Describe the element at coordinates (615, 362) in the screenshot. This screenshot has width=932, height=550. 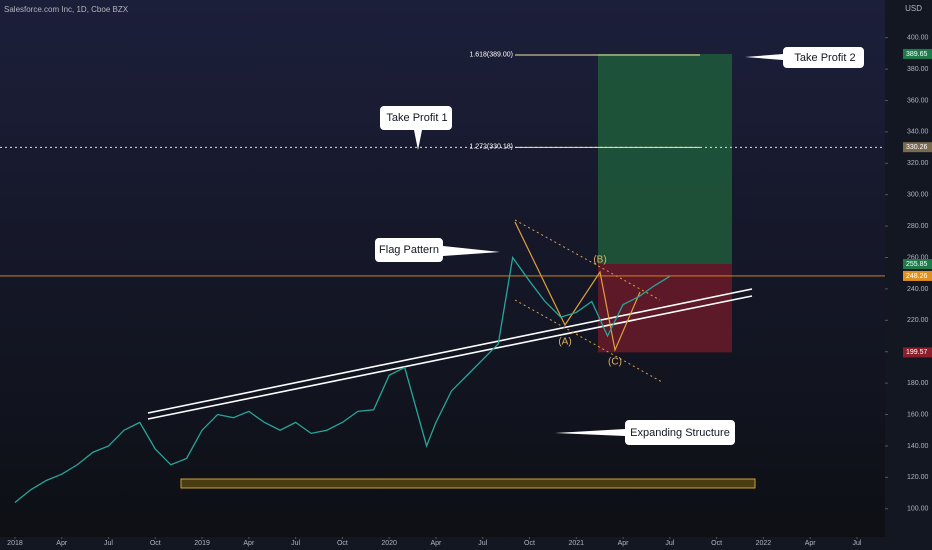
I see `wave-label: (C)` at that location.